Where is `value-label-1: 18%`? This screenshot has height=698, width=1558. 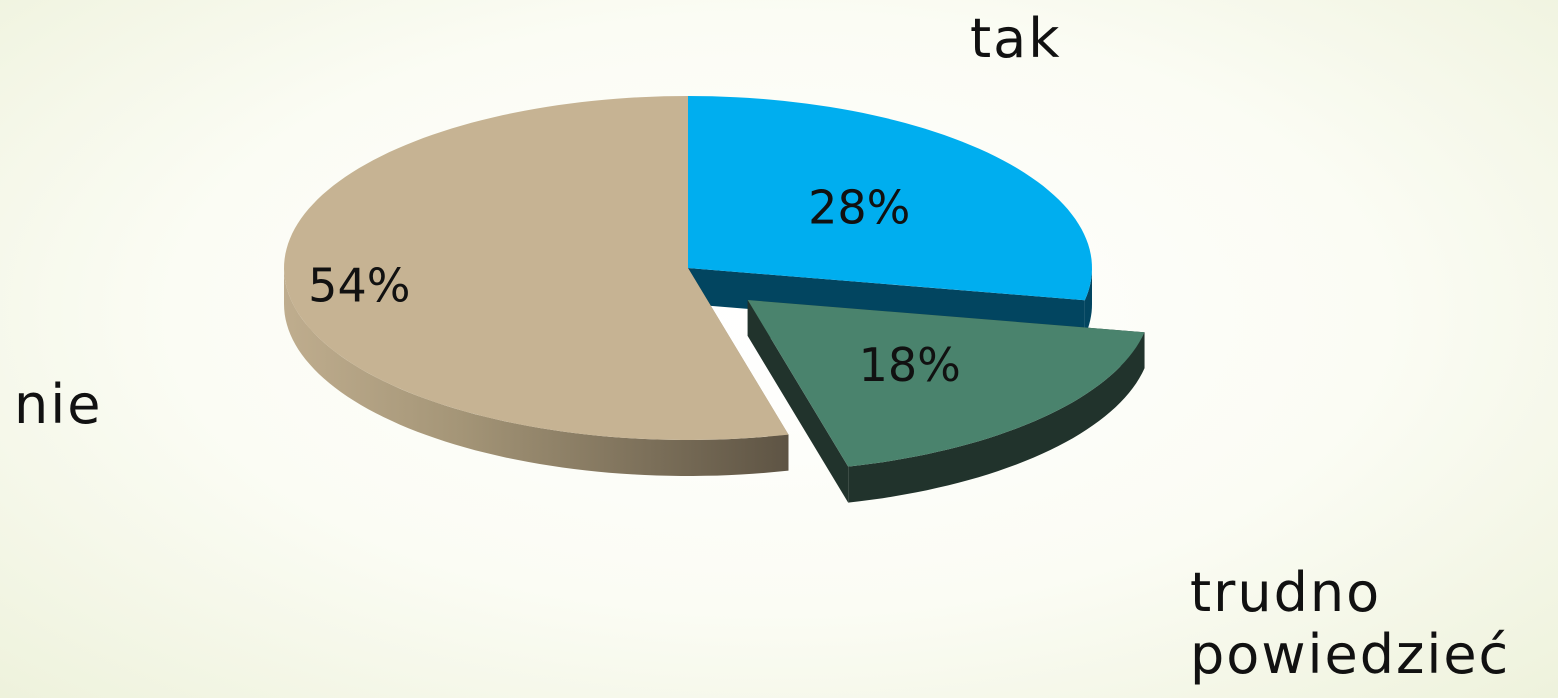 value-label-1: 18% is located at coordinates (910, 365).